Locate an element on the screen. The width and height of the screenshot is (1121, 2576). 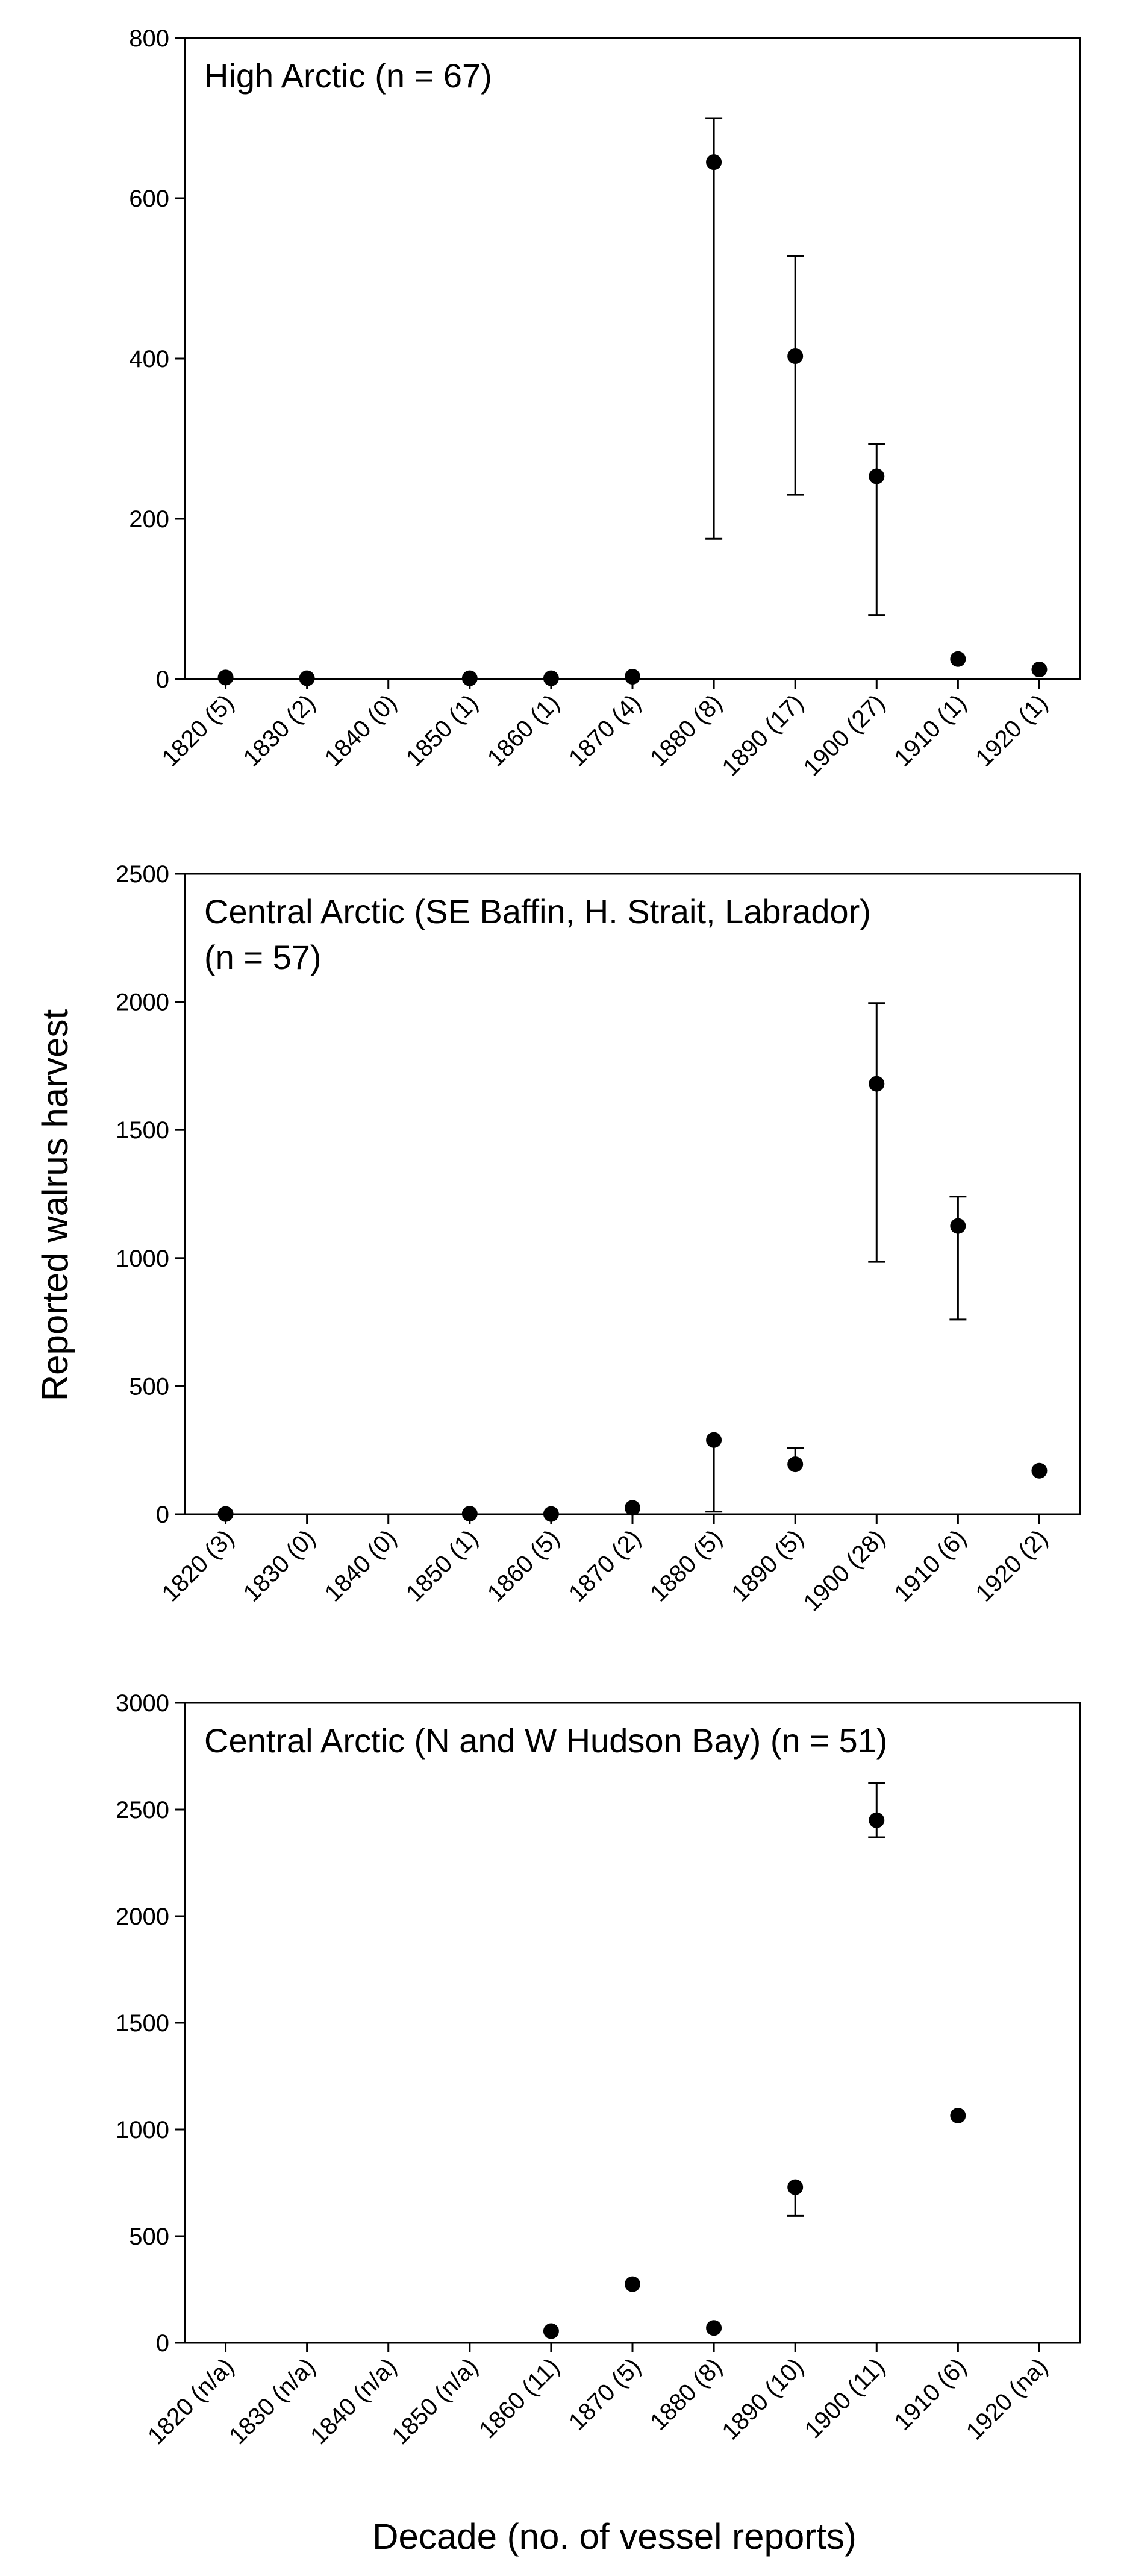
x-tick-label: 1900 (28) is located at coordinates (844, 1570).